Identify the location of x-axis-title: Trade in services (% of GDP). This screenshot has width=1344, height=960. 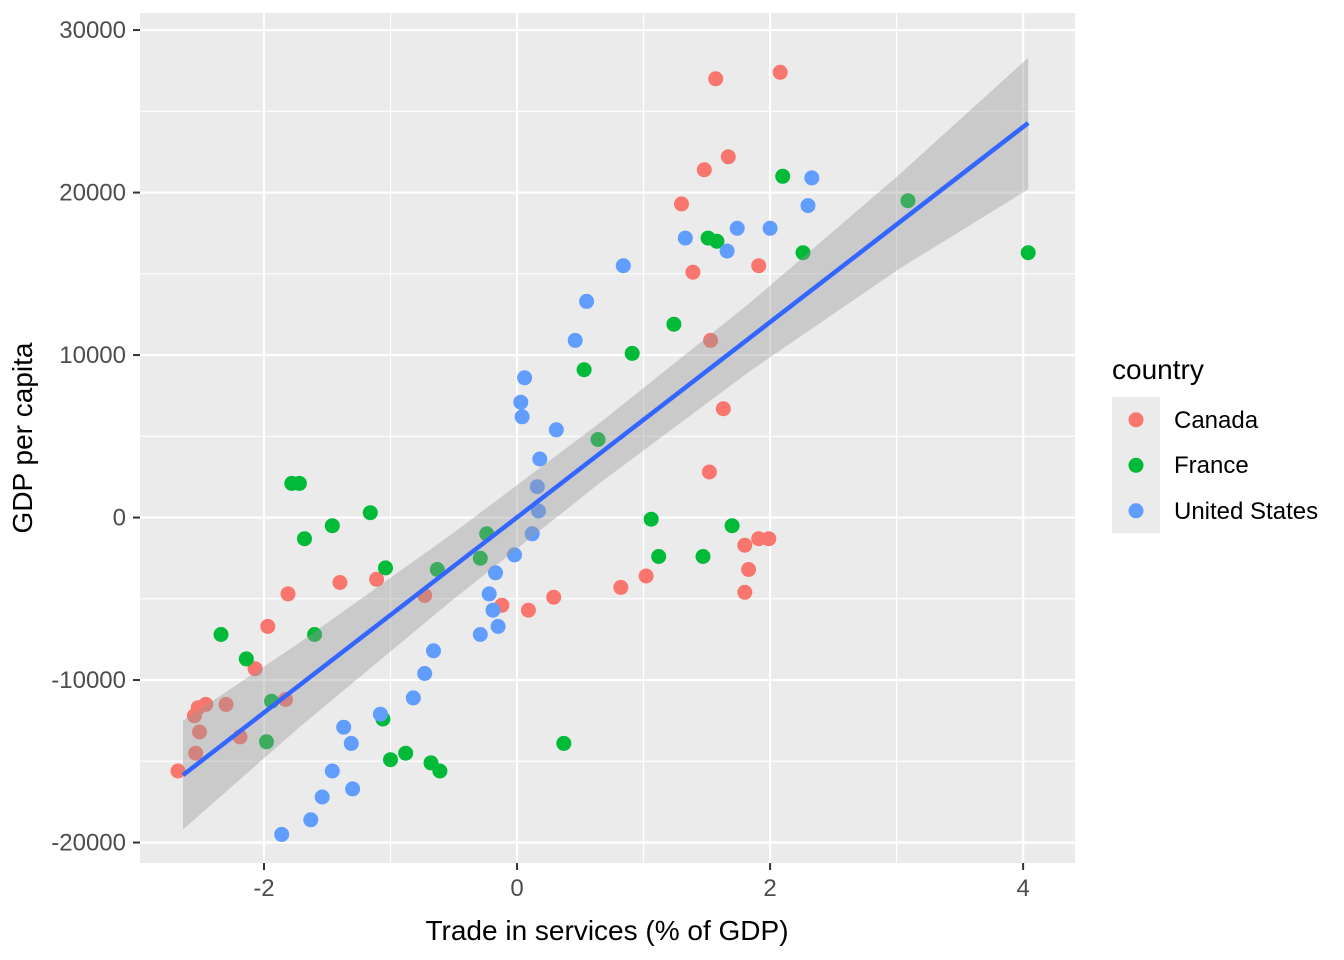
(606, 930).